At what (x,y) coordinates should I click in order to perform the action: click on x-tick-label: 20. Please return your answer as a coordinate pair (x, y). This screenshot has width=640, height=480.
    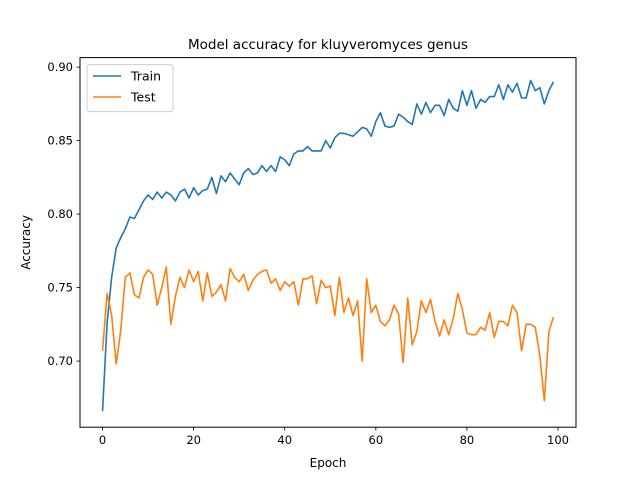
    Looking at the image, I should click on (193, 440).